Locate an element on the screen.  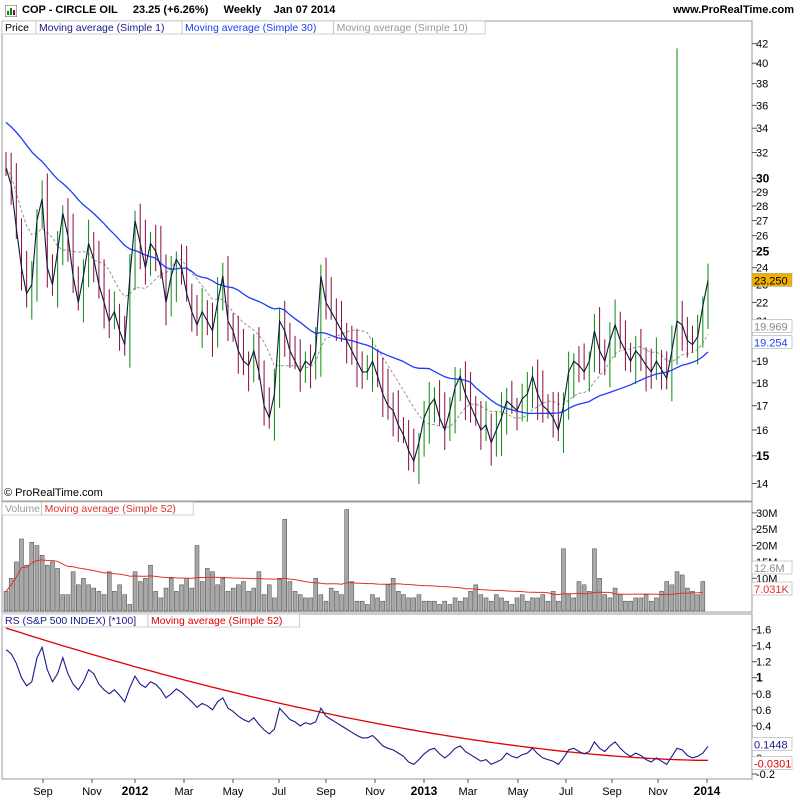
price-tick-label: 29 is located at coordinates (762, 193).